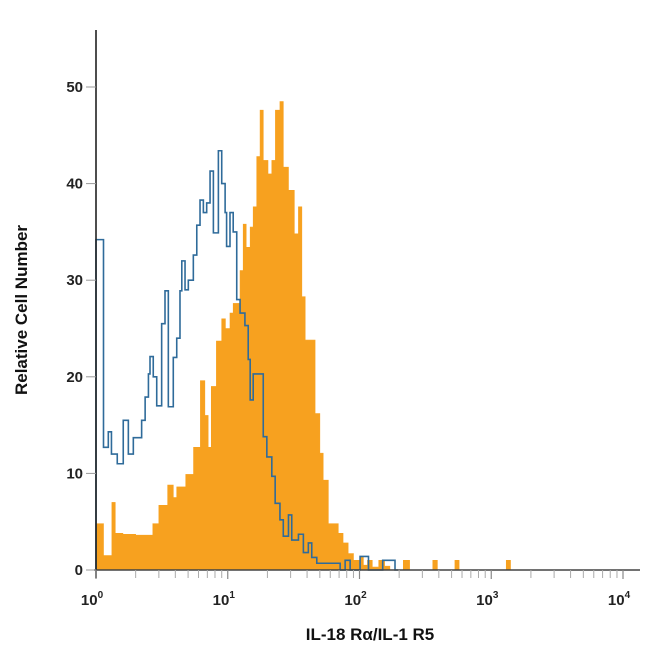 Image resolution: width=650 pixels, height=650 pixels. Describe the element at coordinates (370, 634) in the screenshot. I see `x-axis-label: IL-18 Rα/IL-1 R5` at that location.